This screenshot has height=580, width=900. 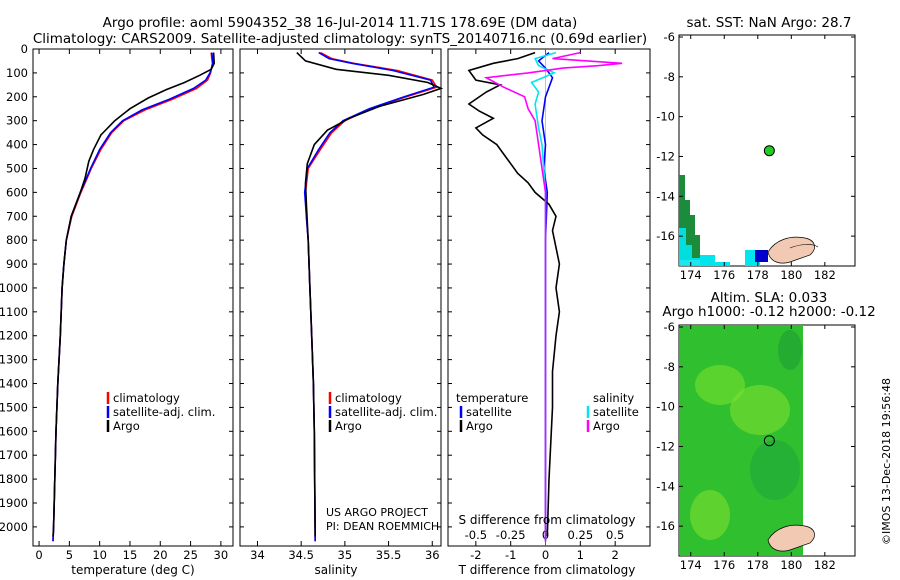 I want to click on x-tick-label: 34.5, so click(x=301, y=555).